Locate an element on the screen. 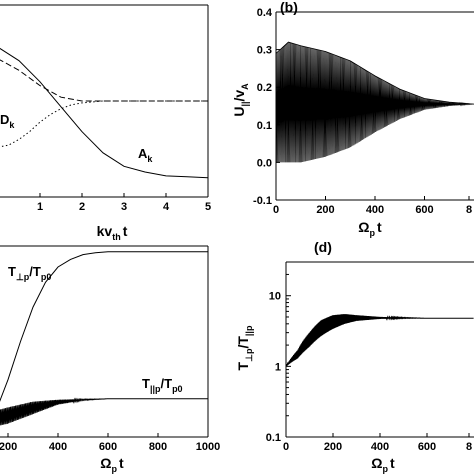 This screenshot has width=474, height=474. panel-d-x-tick-label: 600 is located at coordinates (427, 447).